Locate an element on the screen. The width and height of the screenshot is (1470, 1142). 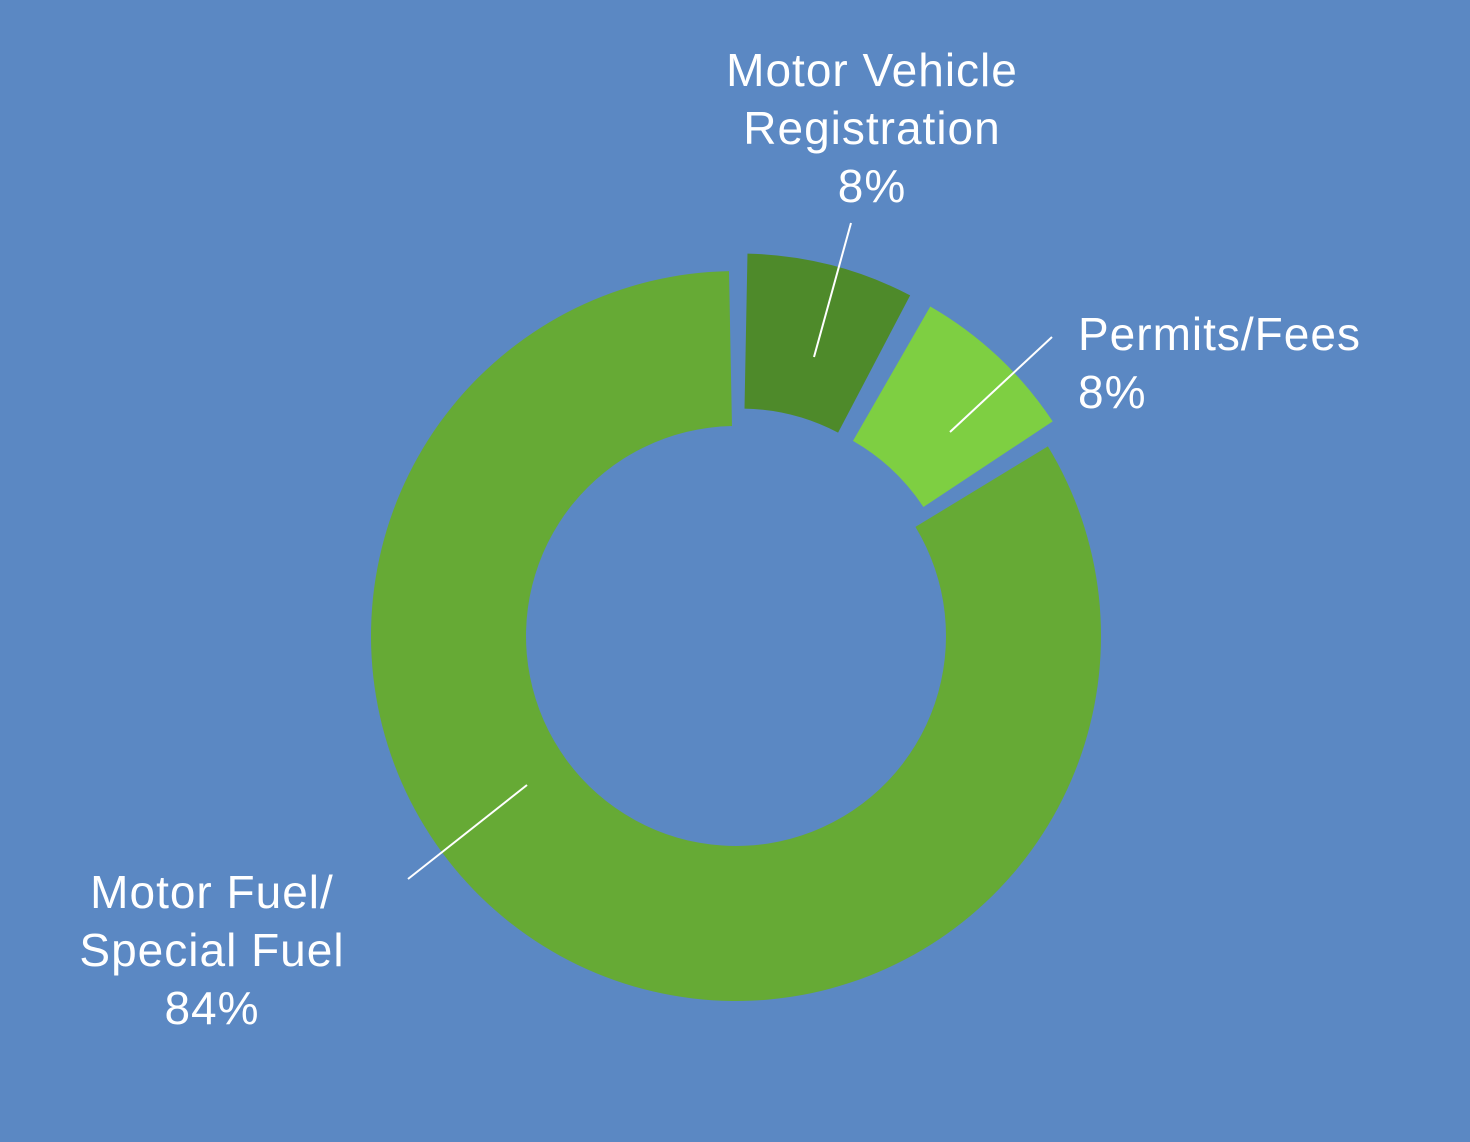
slice-label-0: Motor Vehicle Registration 8% is located at coordinates (872, 128).